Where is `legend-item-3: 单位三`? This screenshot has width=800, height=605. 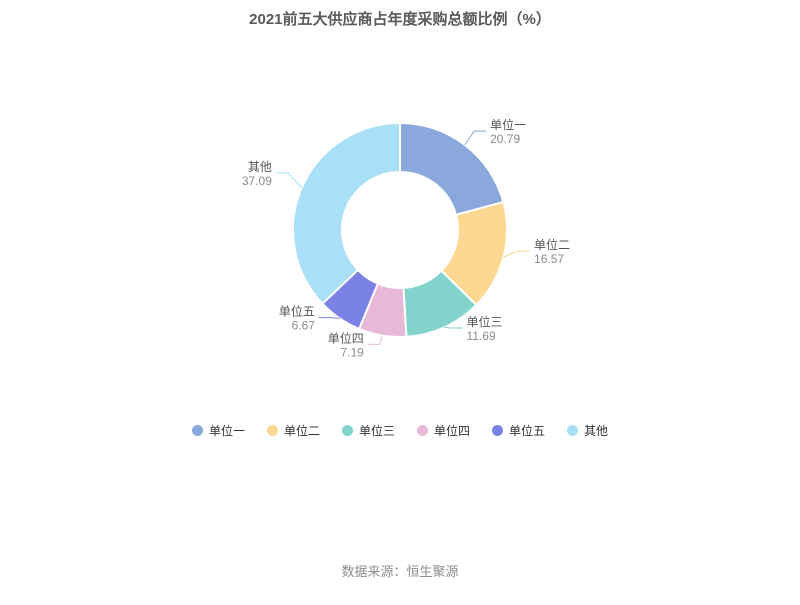
legend-item-3: 单位三 is located at coordinates (368, 430).